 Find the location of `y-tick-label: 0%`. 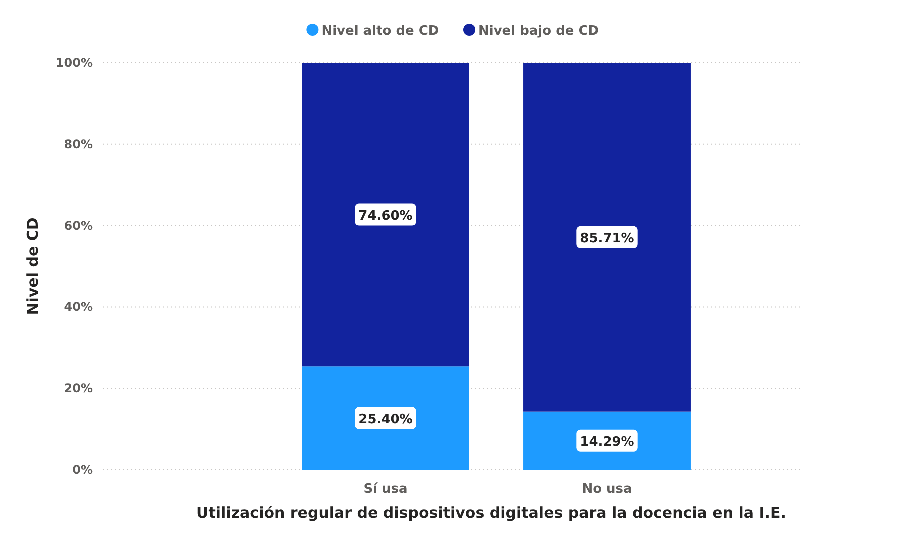

y-tick-label: 0% is located at coordinates (82, 470).